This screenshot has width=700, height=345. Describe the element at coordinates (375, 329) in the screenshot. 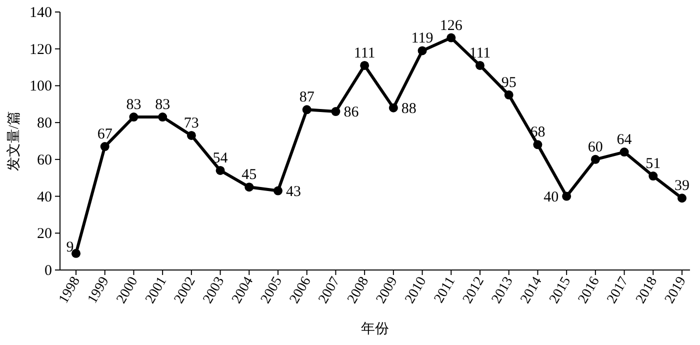

I see `x-axis-title: 年份` at that location.